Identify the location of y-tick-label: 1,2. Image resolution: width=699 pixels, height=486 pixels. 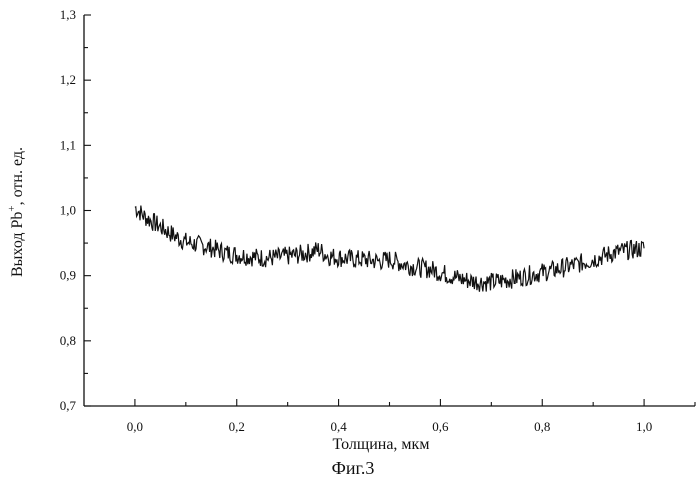
(68, 79).